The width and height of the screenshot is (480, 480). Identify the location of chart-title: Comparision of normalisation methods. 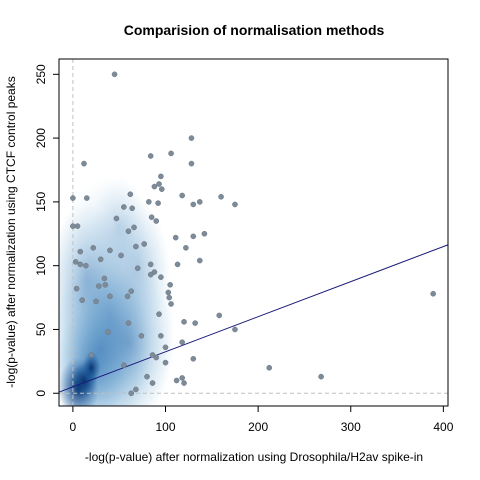
(254, 30).